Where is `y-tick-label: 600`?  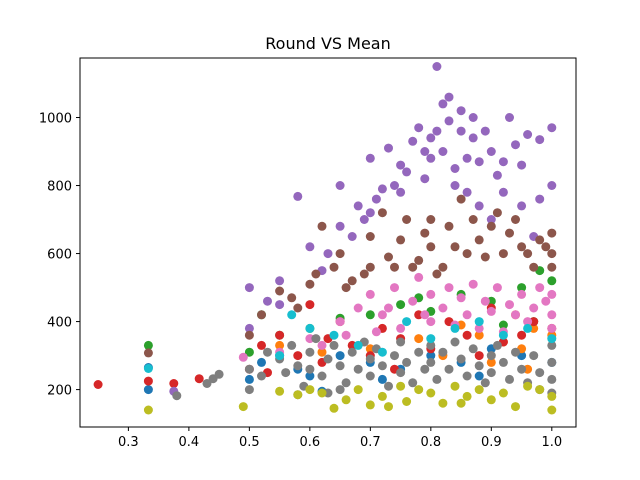
y-tick-label: 600 is located at coordinates (59, 255).